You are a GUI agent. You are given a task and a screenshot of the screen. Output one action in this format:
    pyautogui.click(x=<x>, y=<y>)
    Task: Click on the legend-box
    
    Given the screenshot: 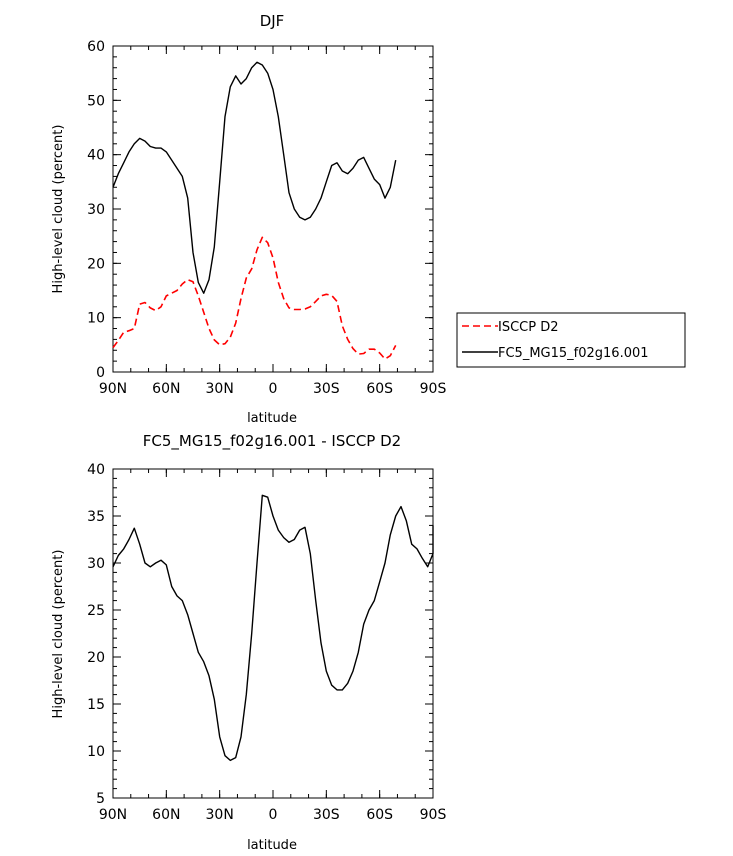 What is the action you would take?
    pyautogui.click(x=571, y=340)
    